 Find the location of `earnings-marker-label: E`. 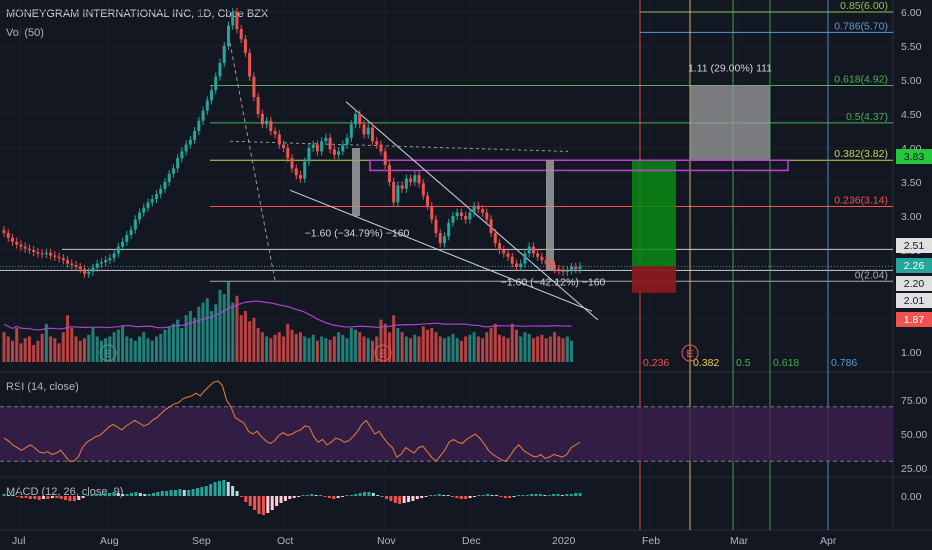

earnings-marker-label: E is located at coordinates (107, 354).